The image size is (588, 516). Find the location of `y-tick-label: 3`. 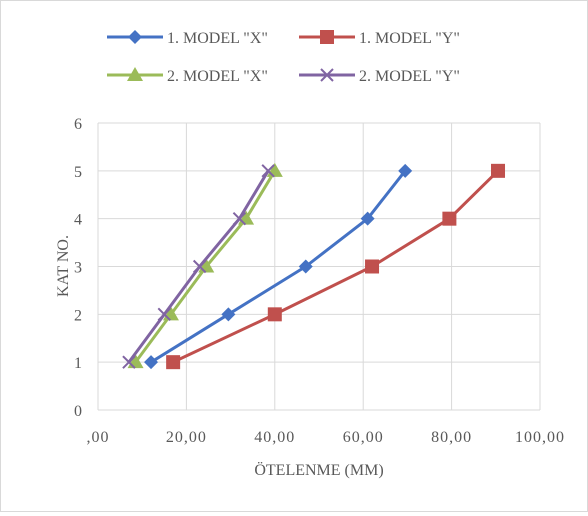

y-tick-label: 3 is located at coordinates (78, 268).